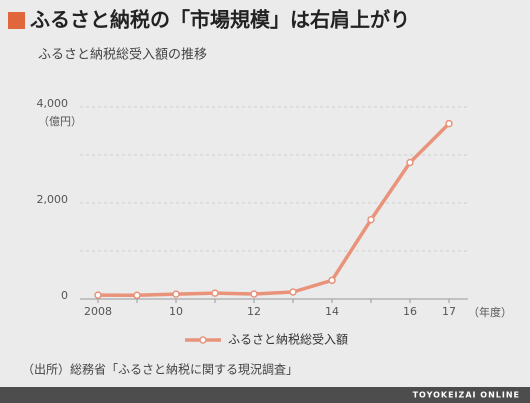 The image size is (530, 403). Describe the element at coordinates (254, 311) in the screenshot. I see `x-tick-label: 12` at that location.